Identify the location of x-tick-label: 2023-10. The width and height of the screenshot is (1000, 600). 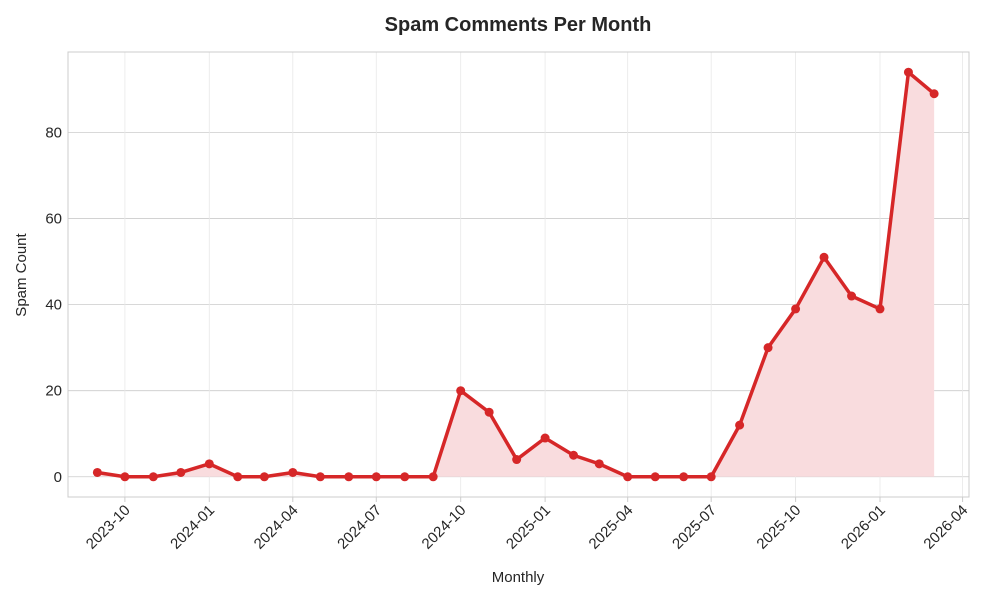
(108, 527).